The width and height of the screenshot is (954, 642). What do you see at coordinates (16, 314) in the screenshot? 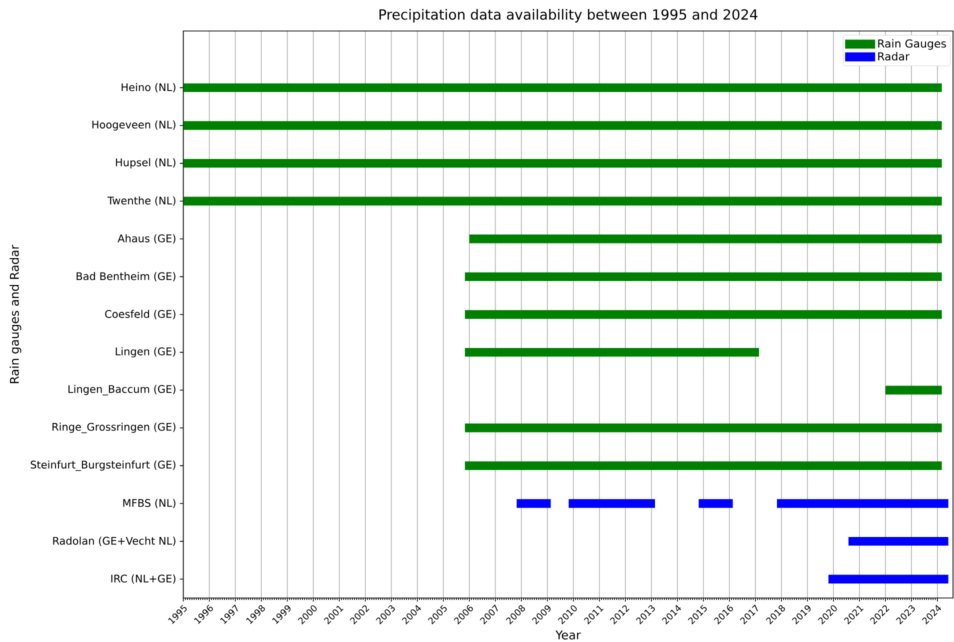
I see `y-axis-title: Rain gauges and Radar` at bounding box center [16, 314].